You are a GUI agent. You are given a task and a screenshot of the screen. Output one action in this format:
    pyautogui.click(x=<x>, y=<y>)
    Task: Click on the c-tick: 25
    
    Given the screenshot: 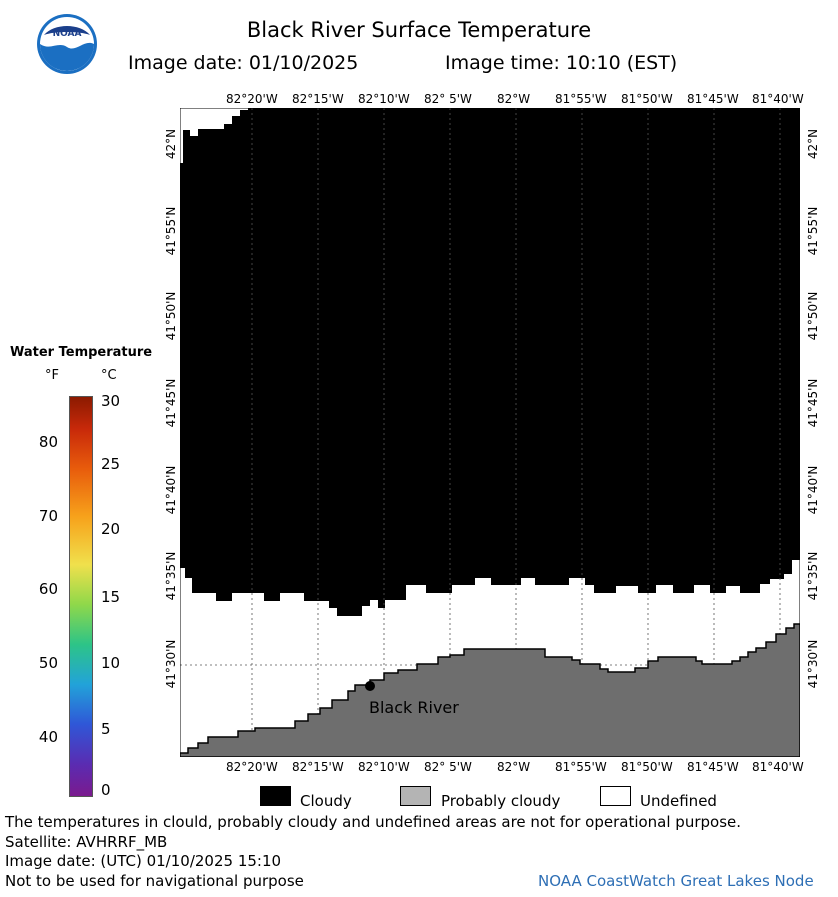 What is the action you would take?
    pyautogui.click(x=111, y=464)
    